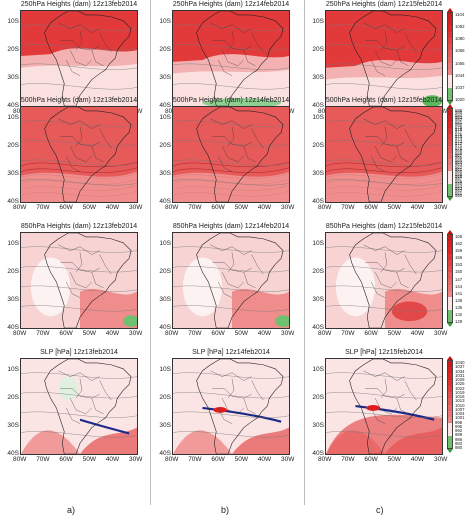  Describe the element at coordinates (231, 154) in the screenshot. I see `map-svg-r2-c2` at that location.